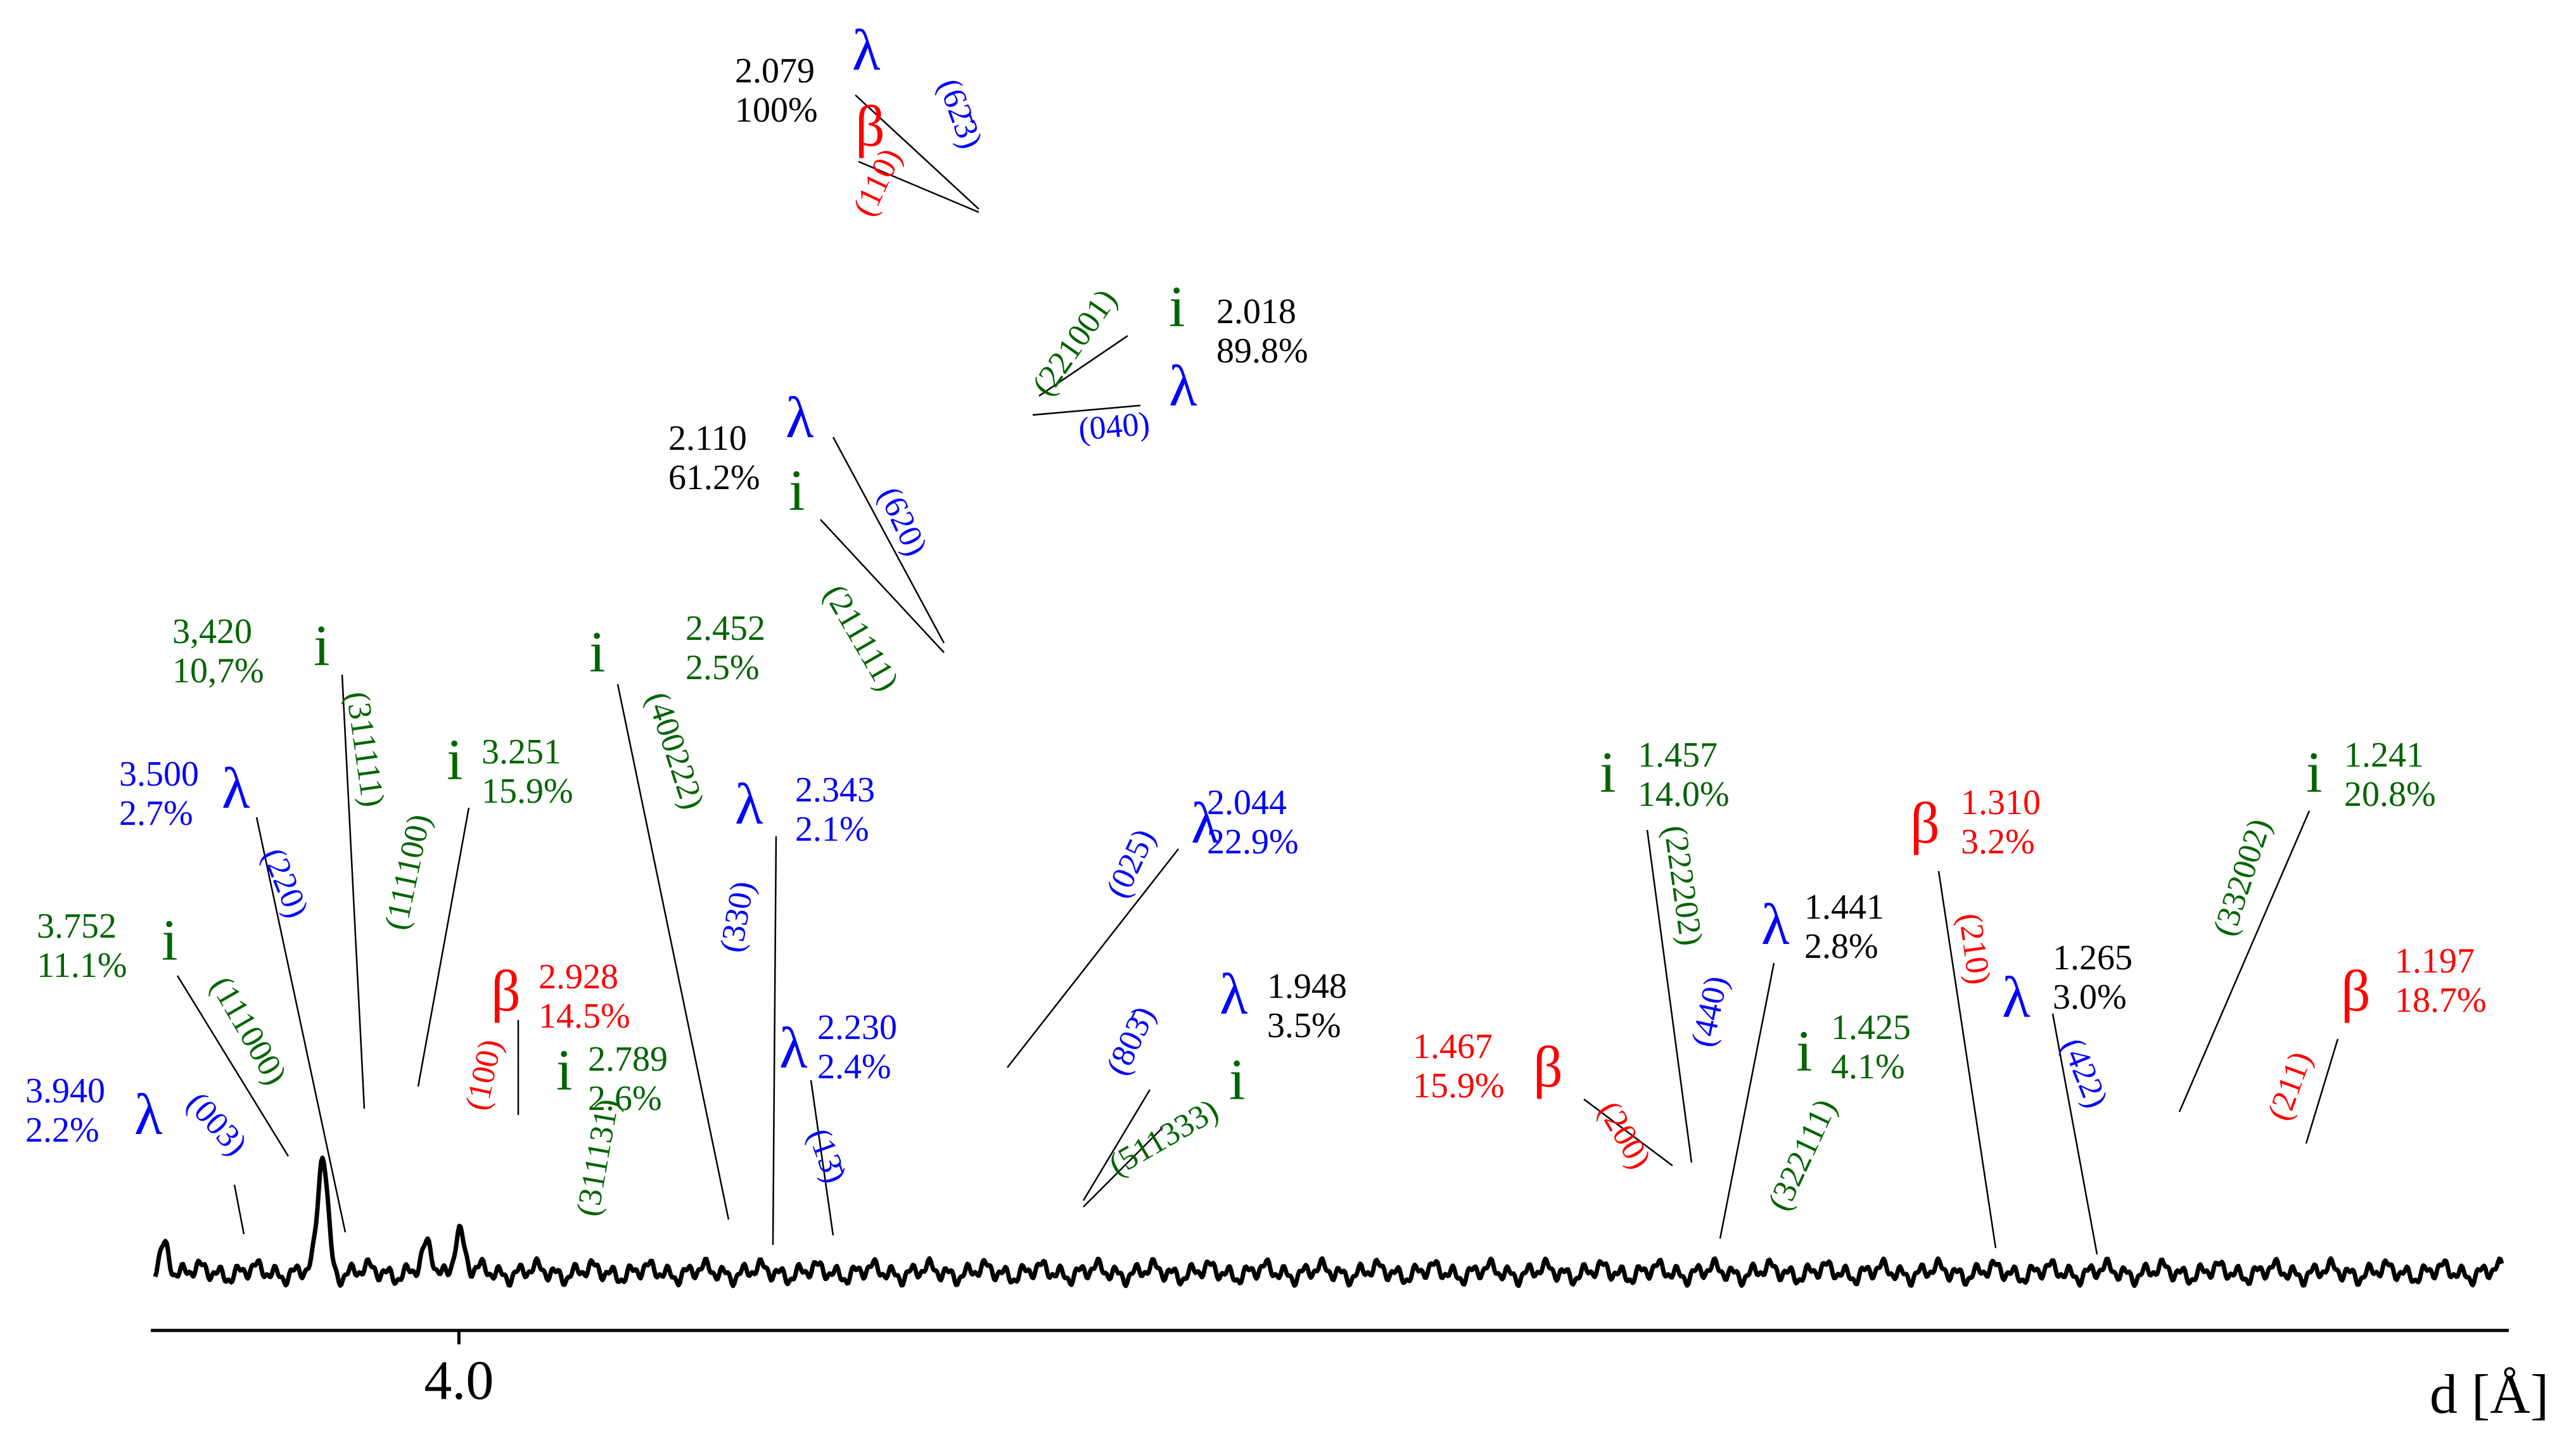  Describe the element at coordinates (1678, 755) in the screenshot. I see `peak-d-value: 1.457` at that location.